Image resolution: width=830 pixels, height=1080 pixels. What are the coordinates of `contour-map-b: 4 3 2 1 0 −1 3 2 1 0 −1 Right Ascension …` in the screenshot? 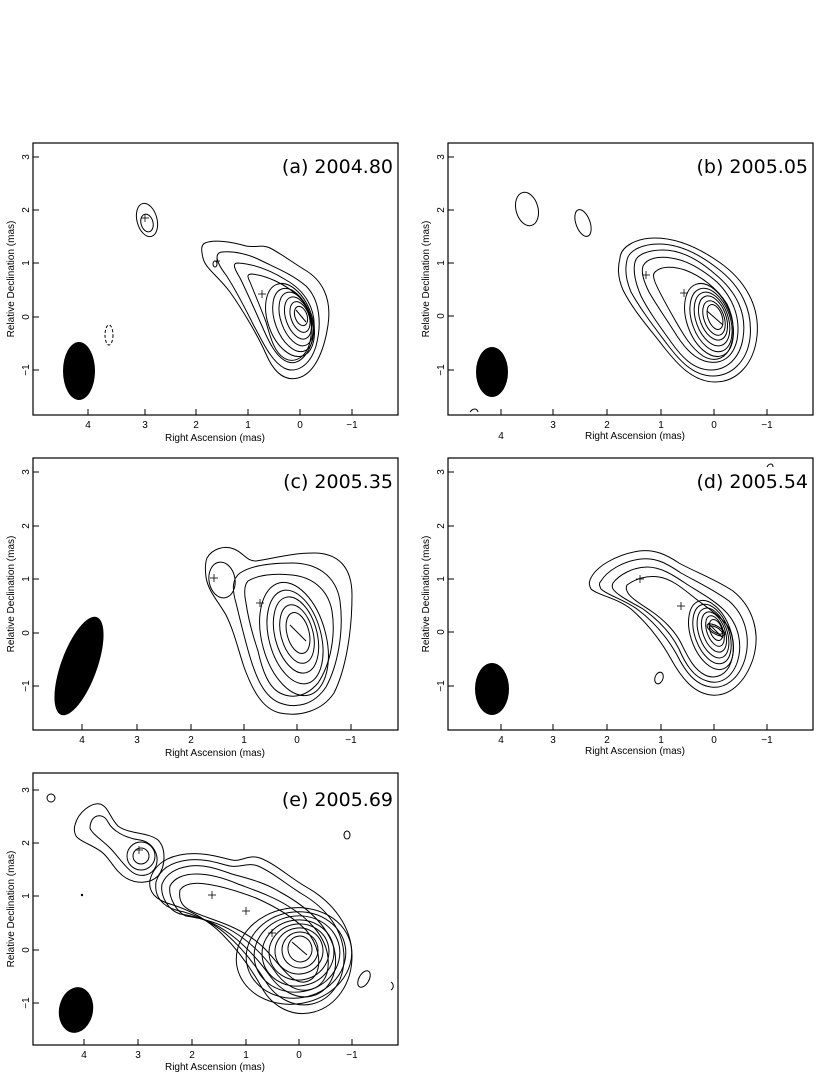 It's located at (617, 292).